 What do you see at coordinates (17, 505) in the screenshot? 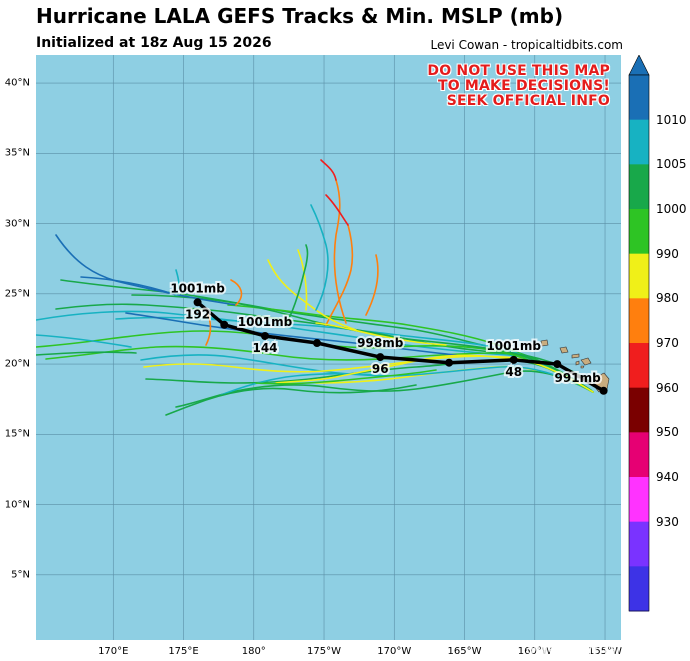
I see `lat-tick-label: 10°N` at bounding box center [17, 505].